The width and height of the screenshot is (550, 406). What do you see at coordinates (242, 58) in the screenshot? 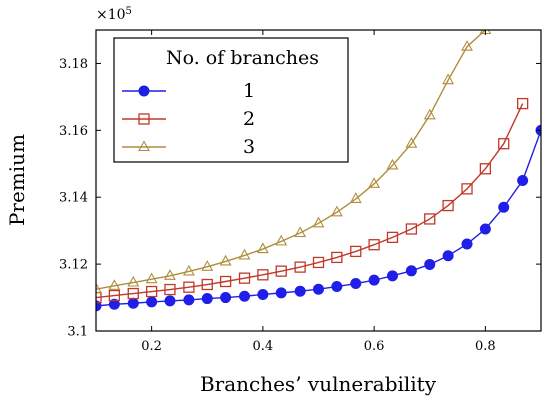
I see `legend-title: No. of branches` at bounding box center [242, 58].